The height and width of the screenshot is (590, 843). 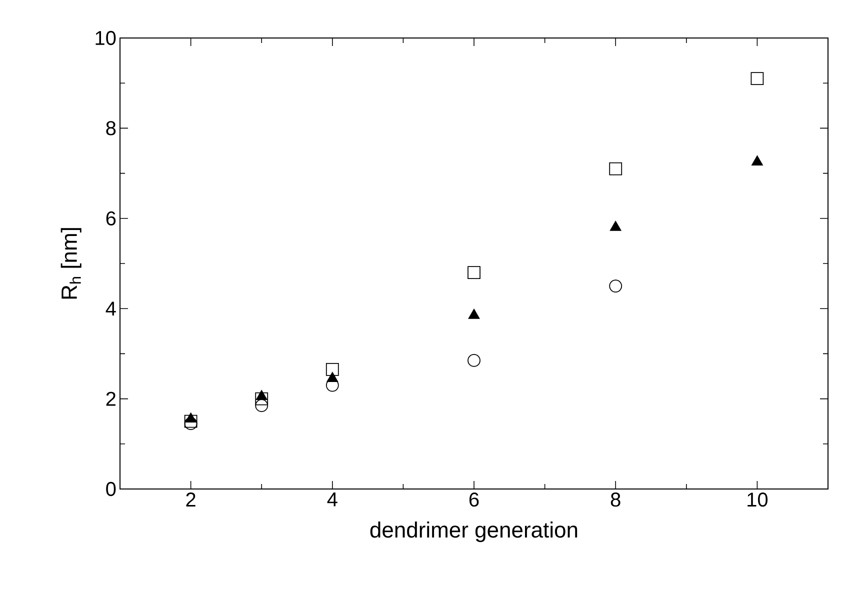 I want to click on y-tick-label: 8, so click(x=111, y=128).